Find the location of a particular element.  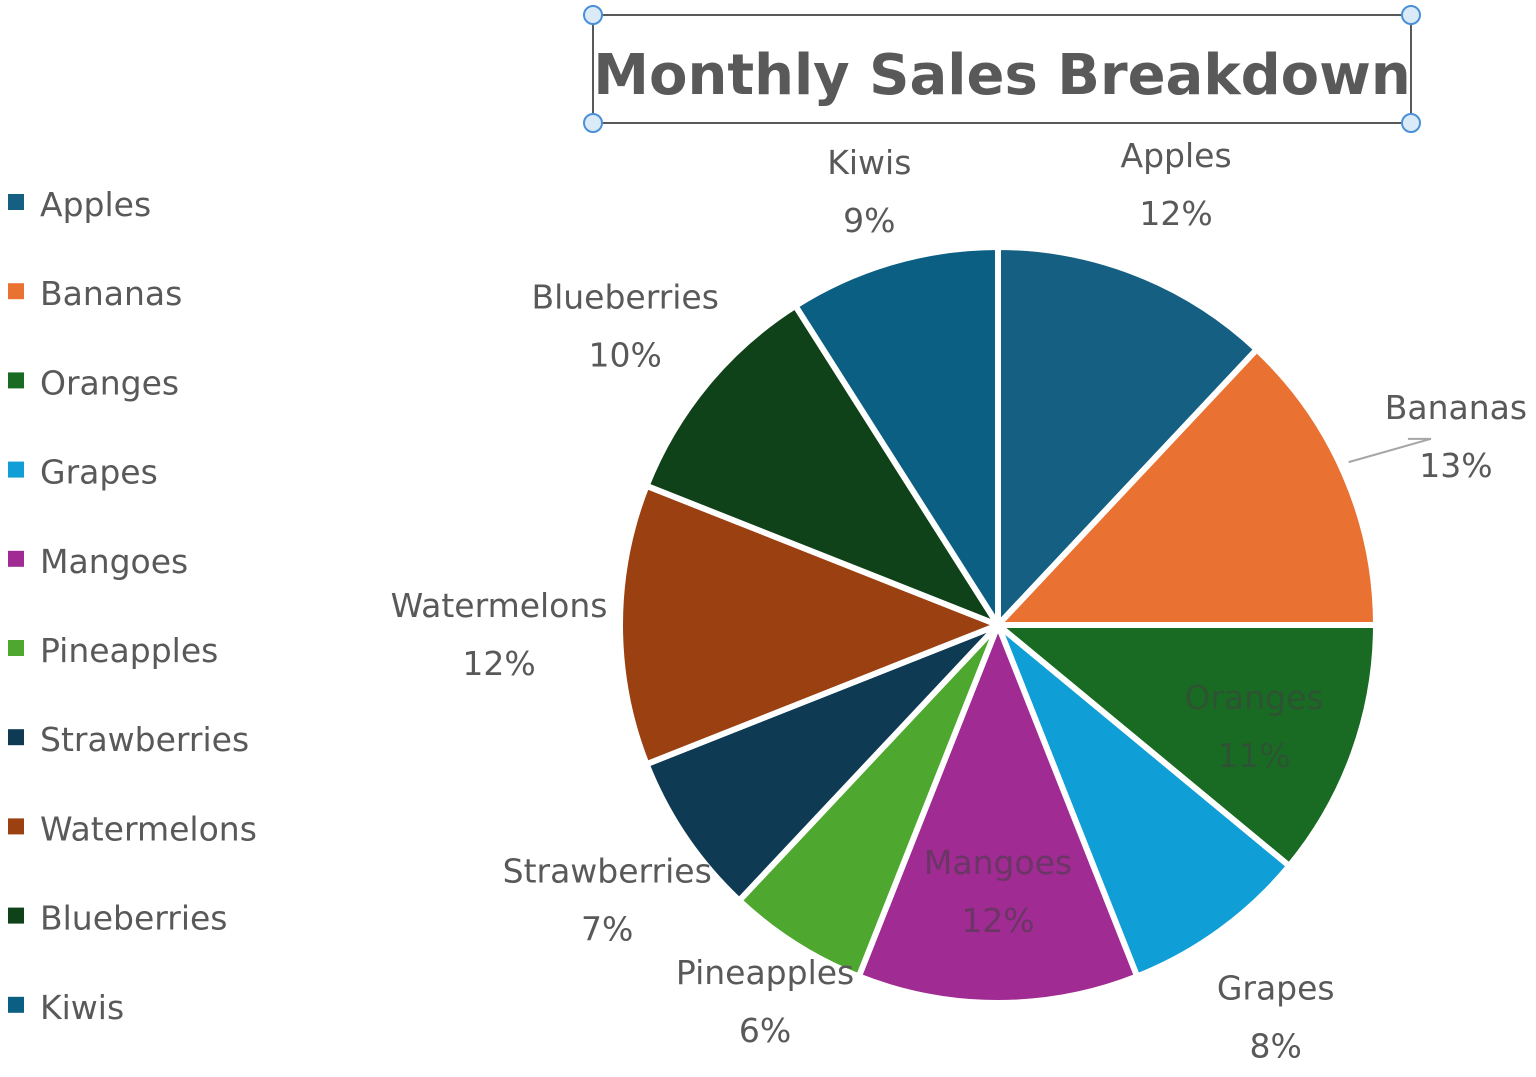

legend-item-grapes: Grapes is located at coordinates (83, 472).